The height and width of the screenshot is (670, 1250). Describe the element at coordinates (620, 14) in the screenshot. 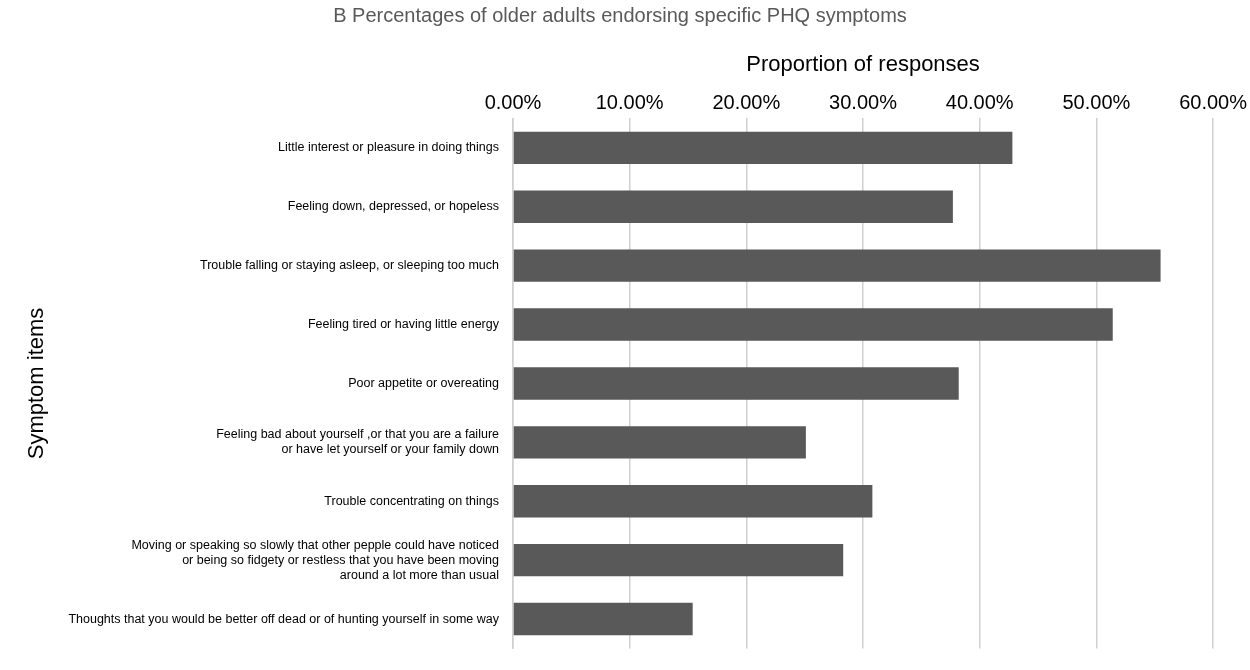

I see `chart-title: B Percentages of older adults endorsing specific PHQ symptoms` at that location.